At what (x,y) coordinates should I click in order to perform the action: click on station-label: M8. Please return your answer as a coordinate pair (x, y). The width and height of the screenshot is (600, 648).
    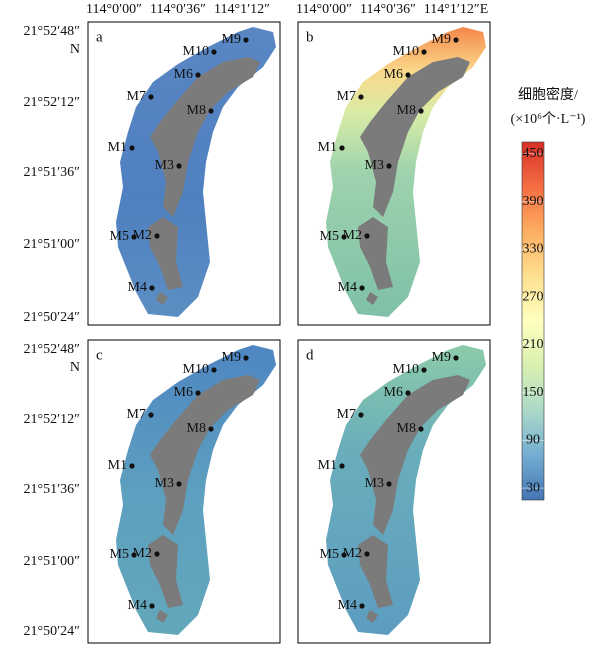
    Looking at the image, I should click on (406, 428).